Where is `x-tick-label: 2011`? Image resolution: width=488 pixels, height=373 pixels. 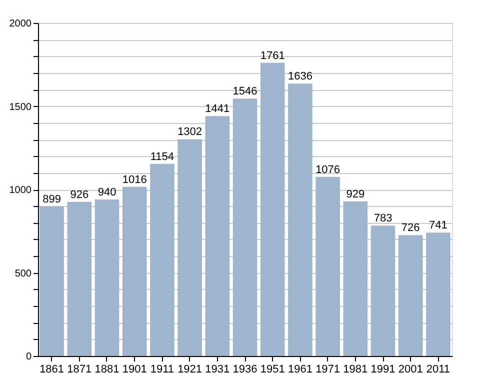
x-tick-label: 2011 is located at coordinates (438, 368).